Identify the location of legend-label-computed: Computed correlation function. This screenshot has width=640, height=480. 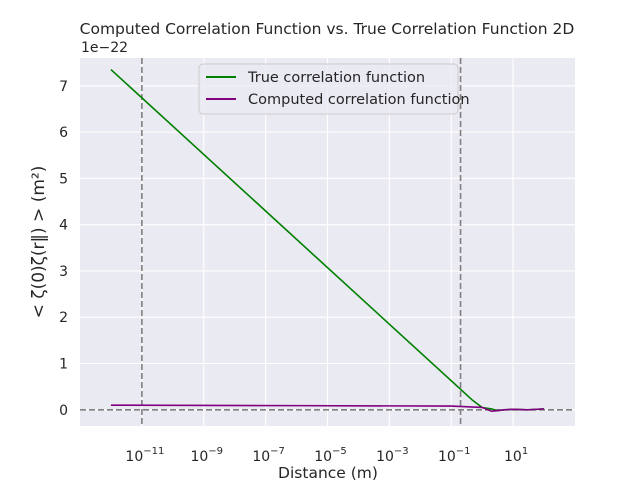
(359, 100).